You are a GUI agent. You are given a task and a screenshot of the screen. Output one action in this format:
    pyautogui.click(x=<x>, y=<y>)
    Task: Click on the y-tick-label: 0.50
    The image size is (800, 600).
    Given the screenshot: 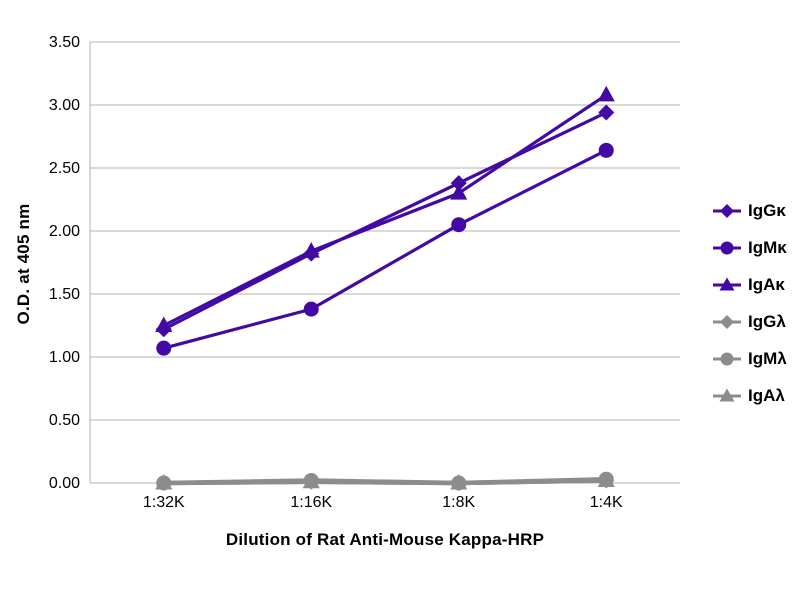 What is the action you would take?
    pyautogui.click(x=64, y=420)
    